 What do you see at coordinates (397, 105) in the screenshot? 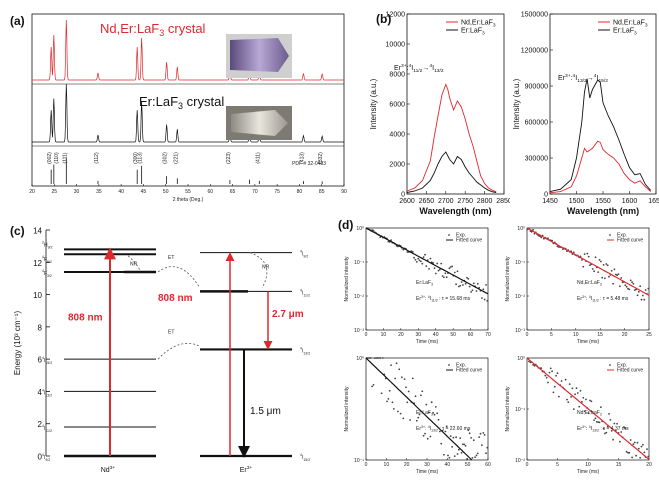
I see `y-tick-label: 6000` at bounding box center [397, 105].